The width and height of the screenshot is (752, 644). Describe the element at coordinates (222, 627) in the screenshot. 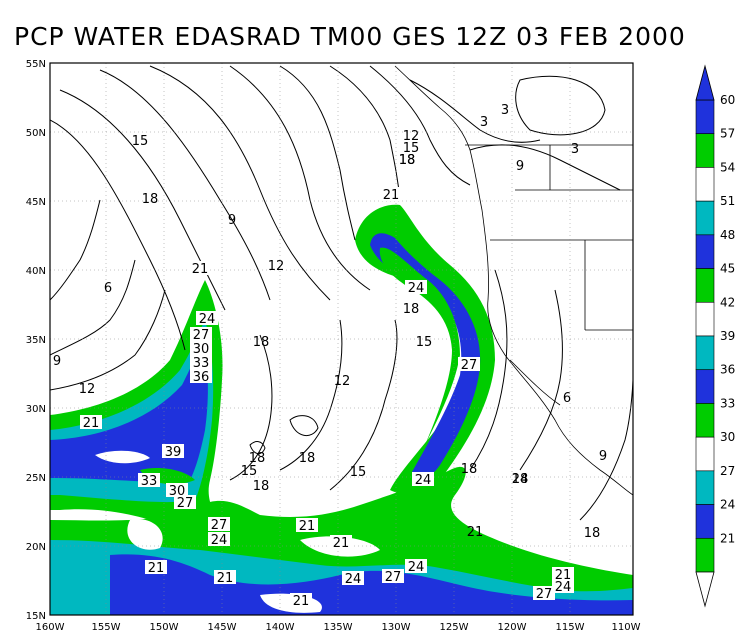

I see `lon-tick: 145W` at that location.